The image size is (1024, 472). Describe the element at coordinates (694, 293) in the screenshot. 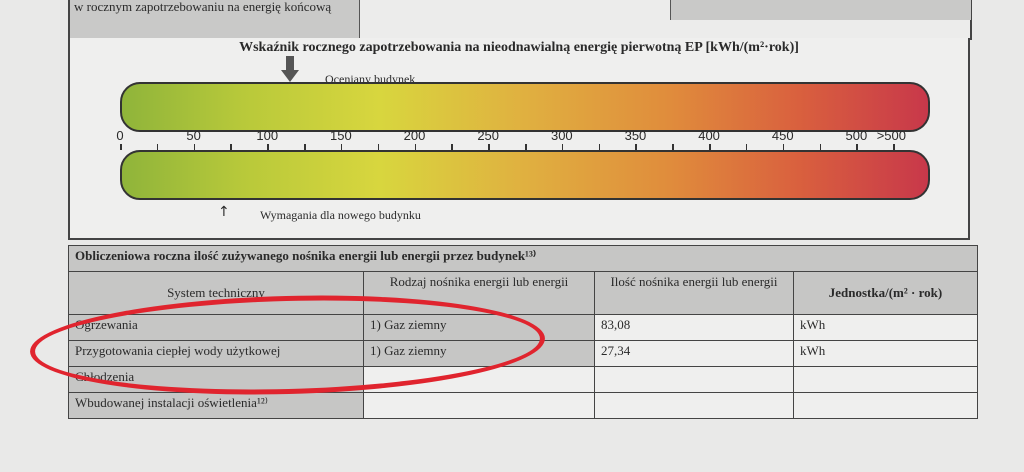

I see `header-amount: Ilość nośnika energii lub energii` at that location.